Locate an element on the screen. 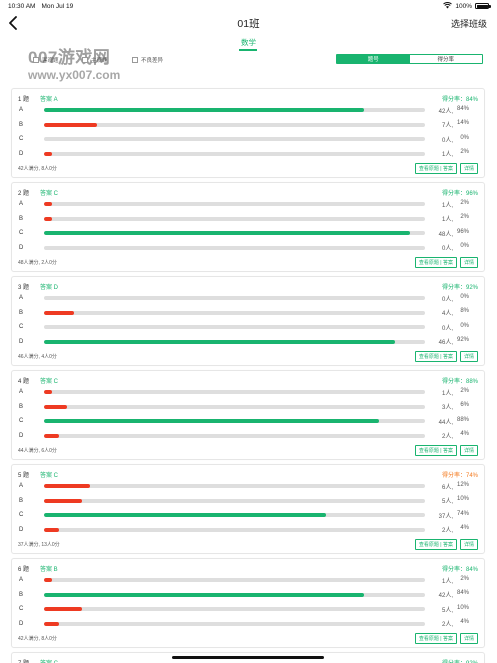 Image resolution: width=497 pixels, height=663 pixels. option-percent: 74% is located at coordinates (462, 513).